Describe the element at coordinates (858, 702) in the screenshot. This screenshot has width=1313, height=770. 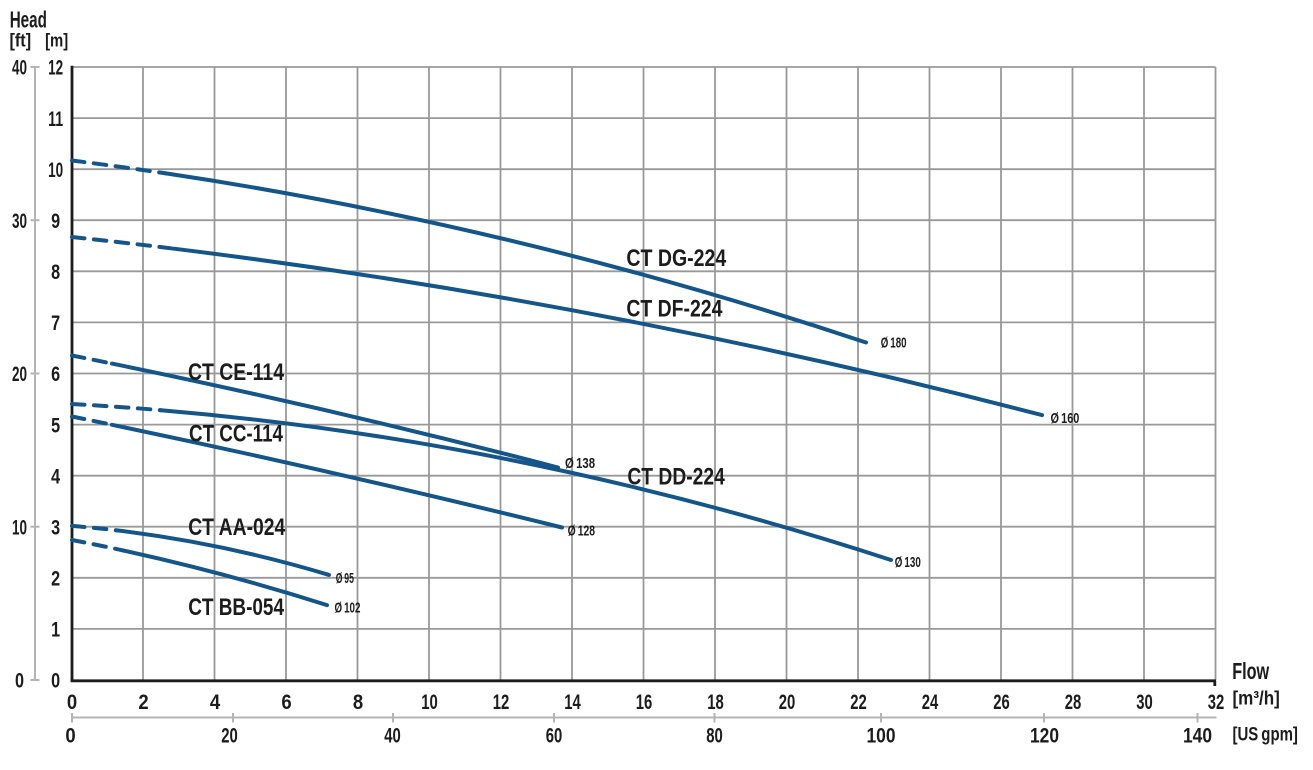
I see `svg-text: 22` at that location.